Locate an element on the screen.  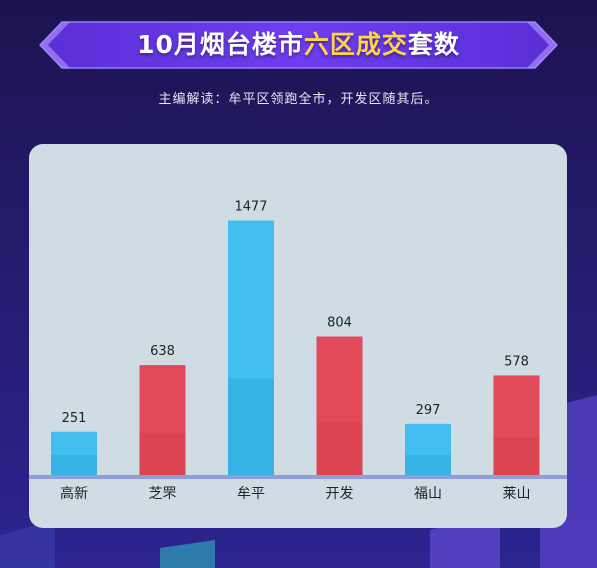
category-label-0: 高新 is located at coordinates (74, 493).